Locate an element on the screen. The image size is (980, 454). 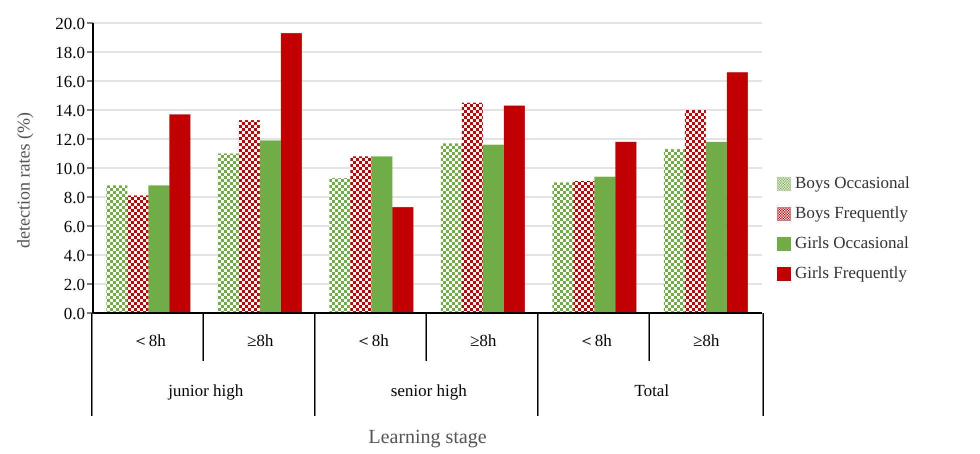
legend-label: Girls Occasional is located at coordinates (852, 242).